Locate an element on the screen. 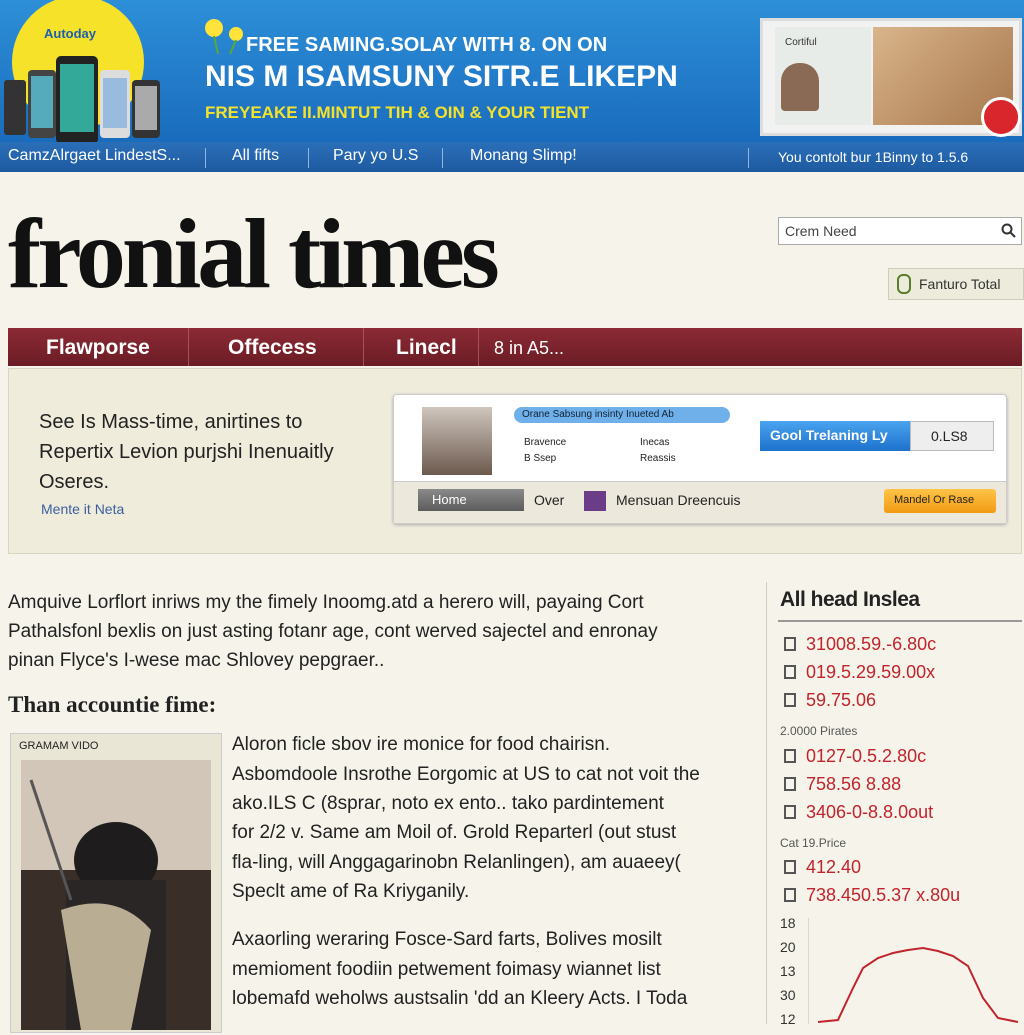 This screenshot has height=1035, width=1024. list-item: 412.40 is located at coordinates (872, 871).